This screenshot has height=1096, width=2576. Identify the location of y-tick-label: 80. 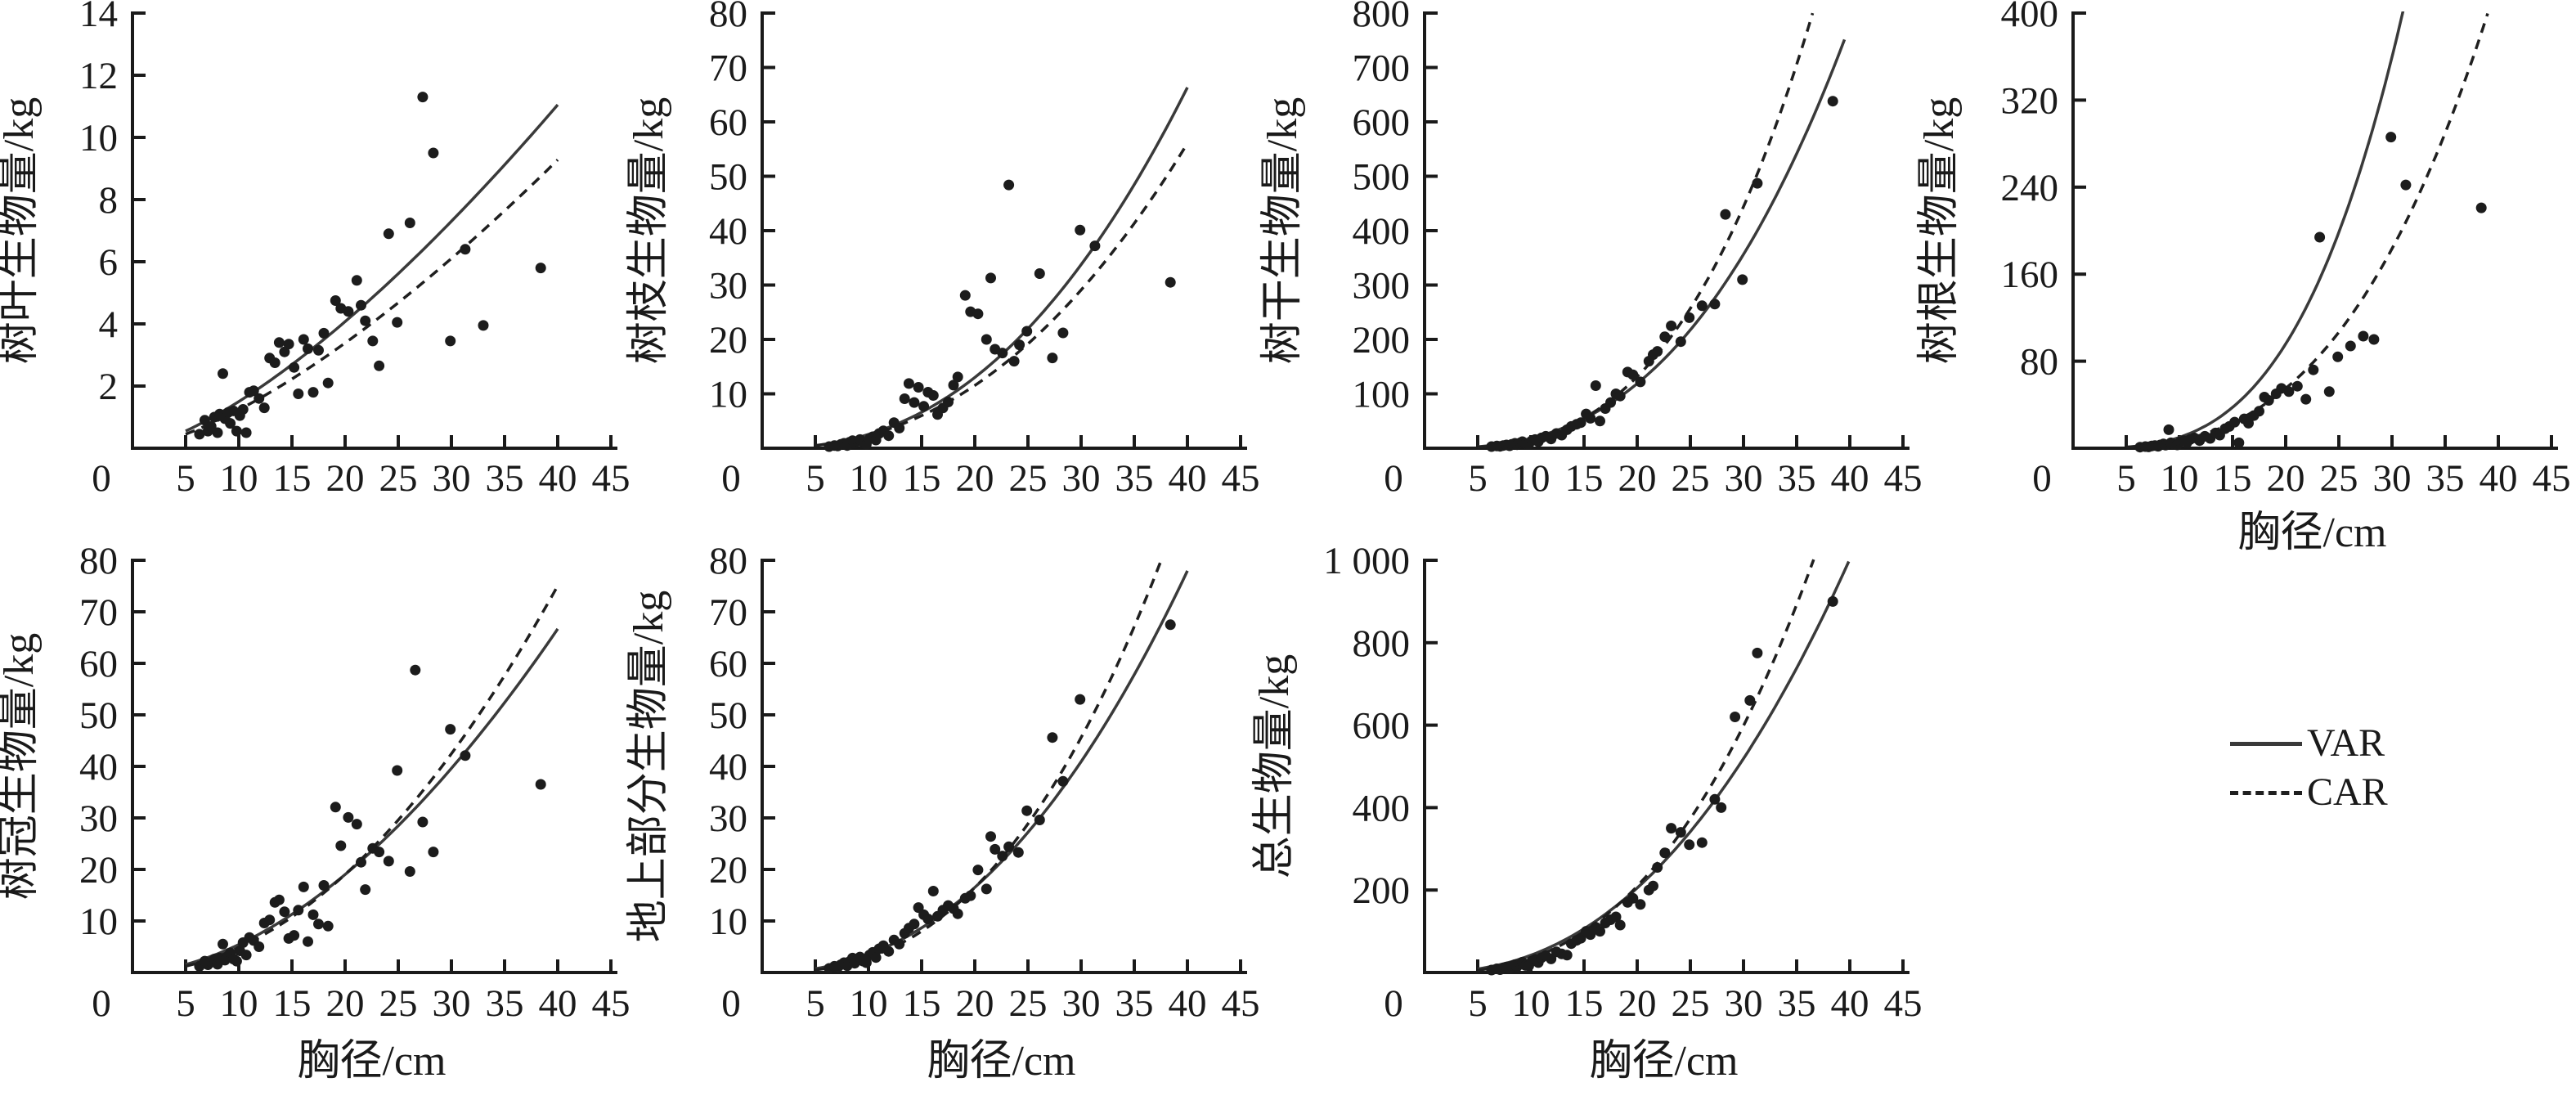
(728, 17).